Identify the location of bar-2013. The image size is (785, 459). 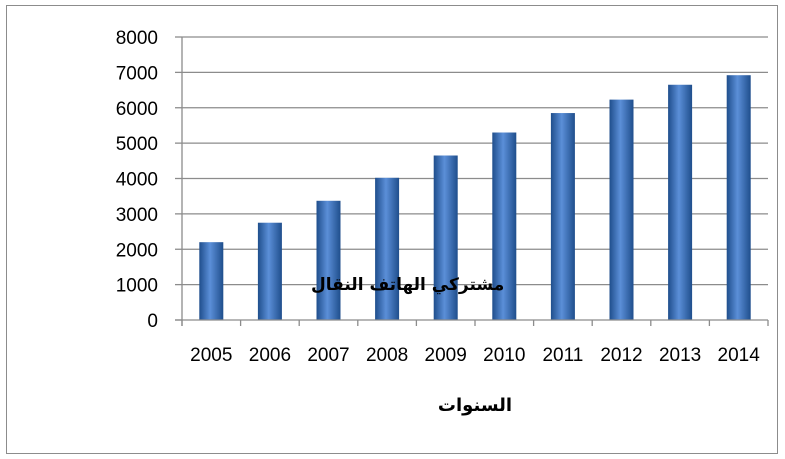
(680, 202).